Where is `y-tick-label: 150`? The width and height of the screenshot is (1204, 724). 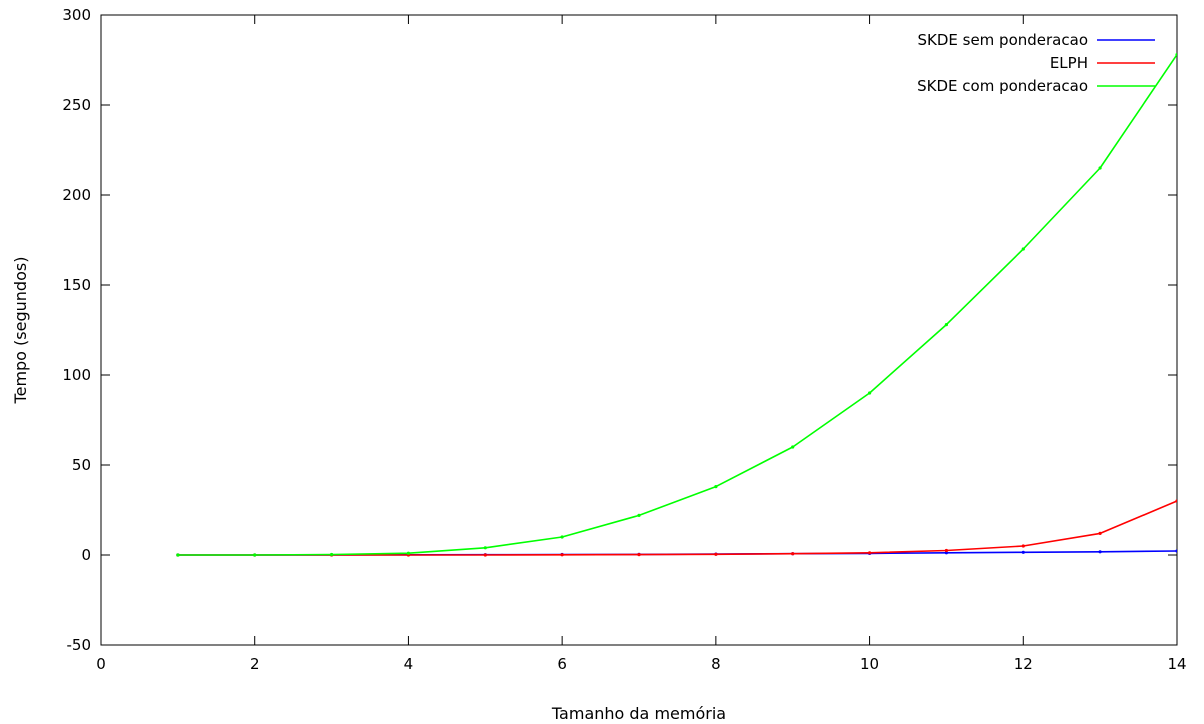
y-tick-label: 150 is located at coordinates (76, 285).